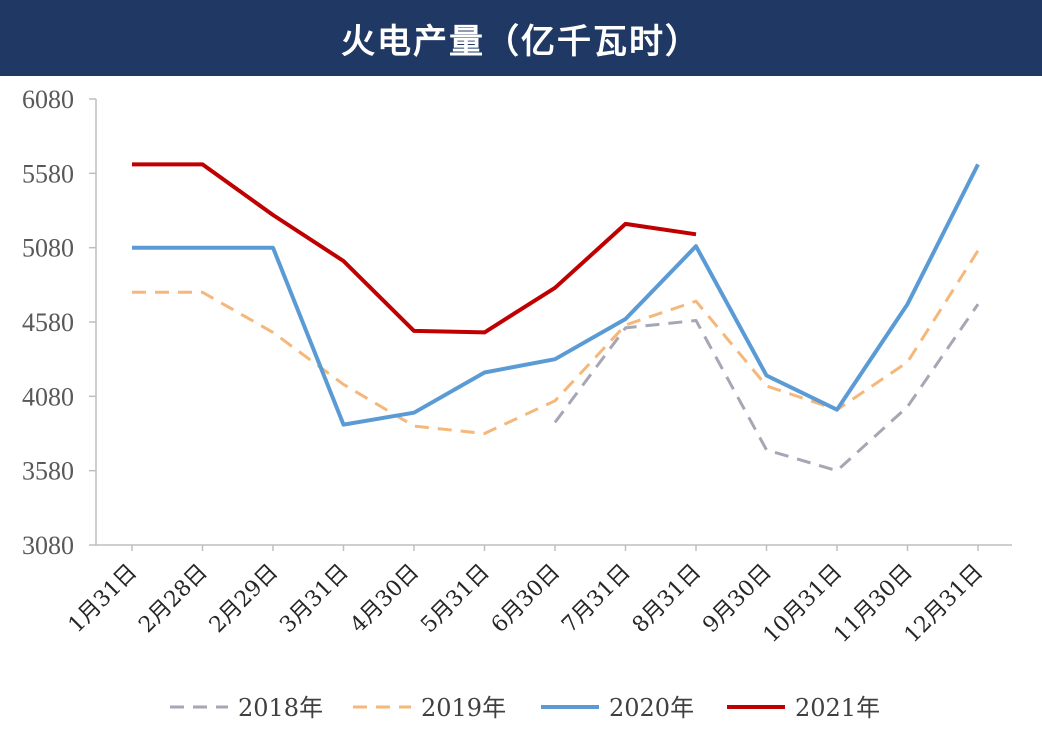  Describe the element at coordinates (244, 599) in the screenshot. I see `x-tick-label: 2月29日` at that location.